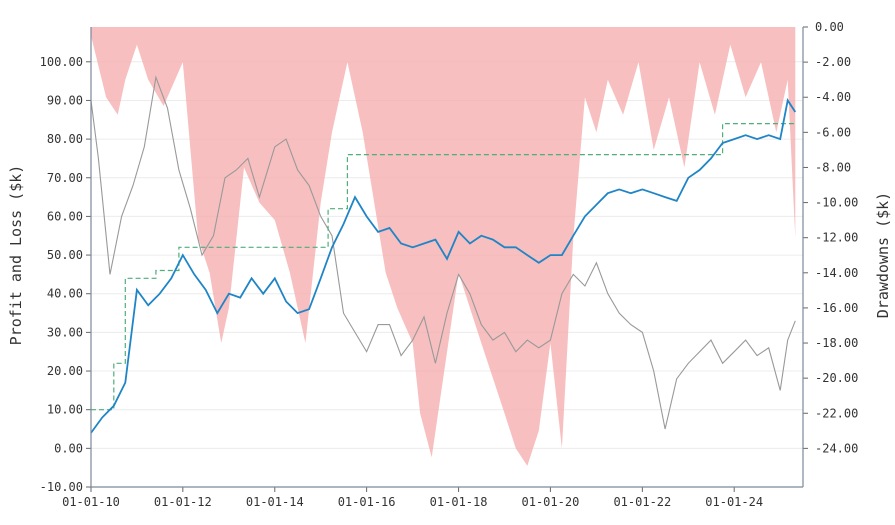  I want to click on y2-tick-label: -6.00, so click(833, 132).